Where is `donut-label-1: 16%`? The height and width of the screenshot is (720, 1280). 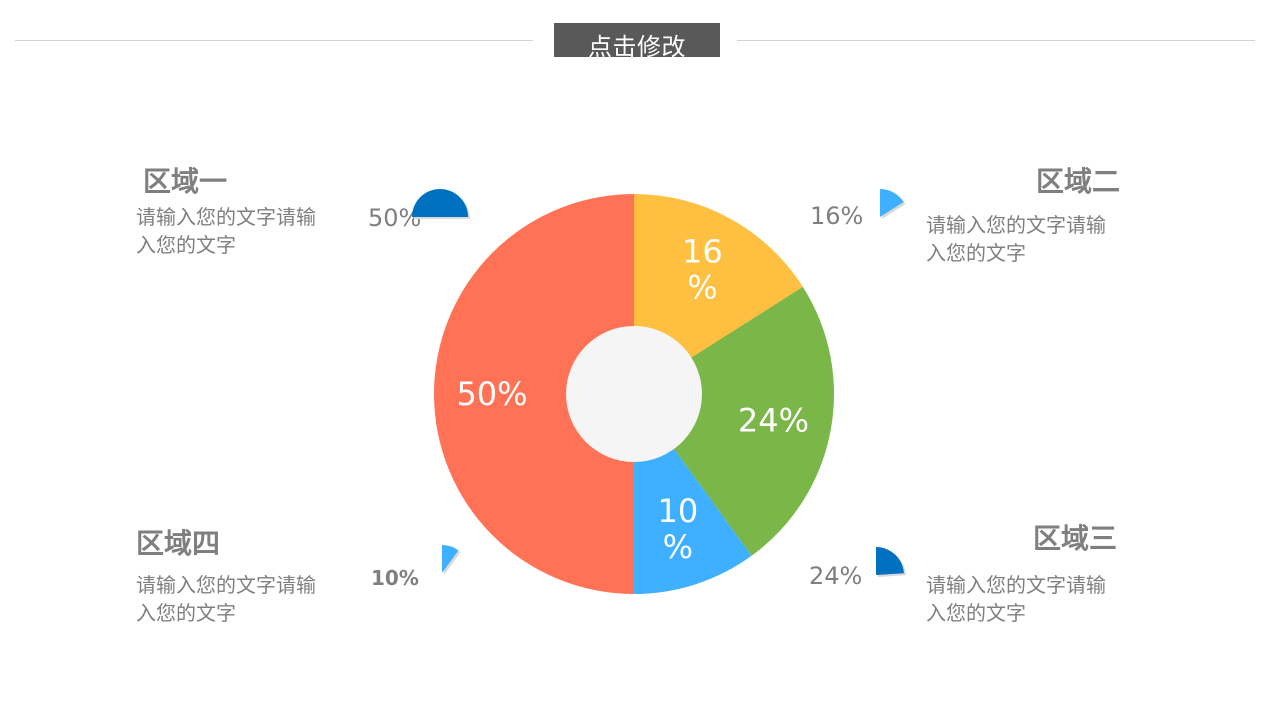 donut-label-1: 16% is located at coordinates (702, 270).